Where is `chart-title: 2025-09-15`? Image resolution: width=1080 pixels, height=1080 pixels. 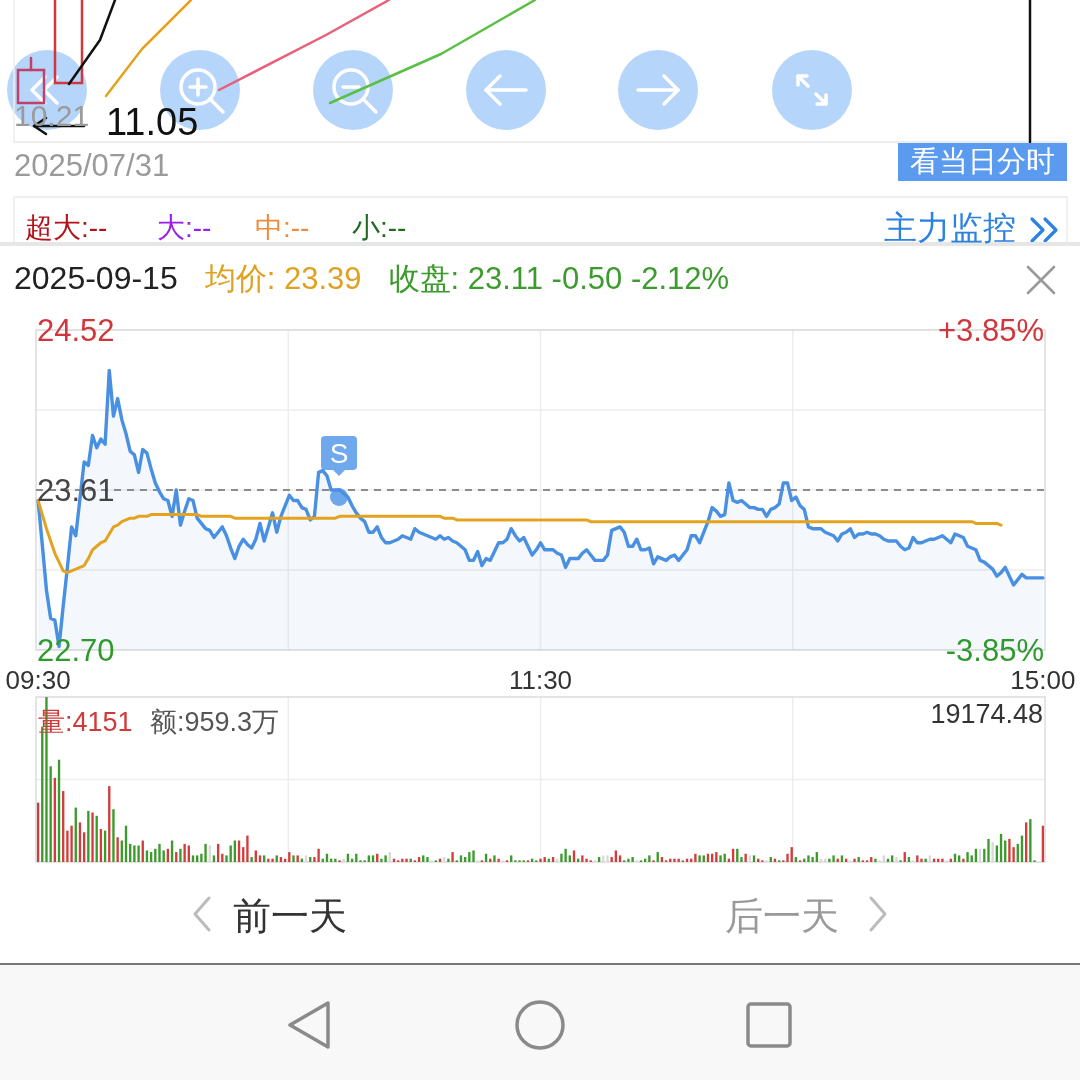
chart-title: 2025-09-15 is located at coordinates (96, 278).